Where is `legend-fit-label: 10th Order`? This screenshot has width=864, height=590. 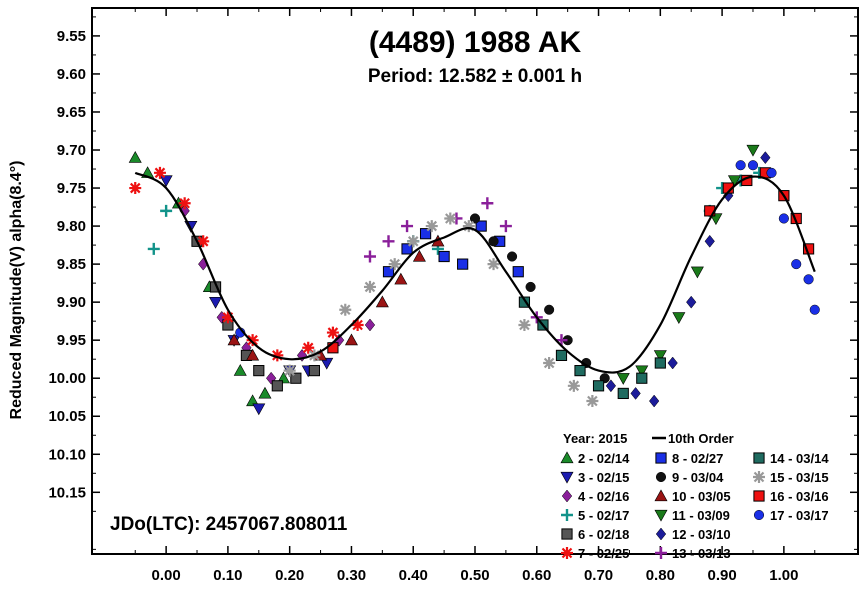
legend-fit-label: 10th Order is located at coordinates (701, 438).